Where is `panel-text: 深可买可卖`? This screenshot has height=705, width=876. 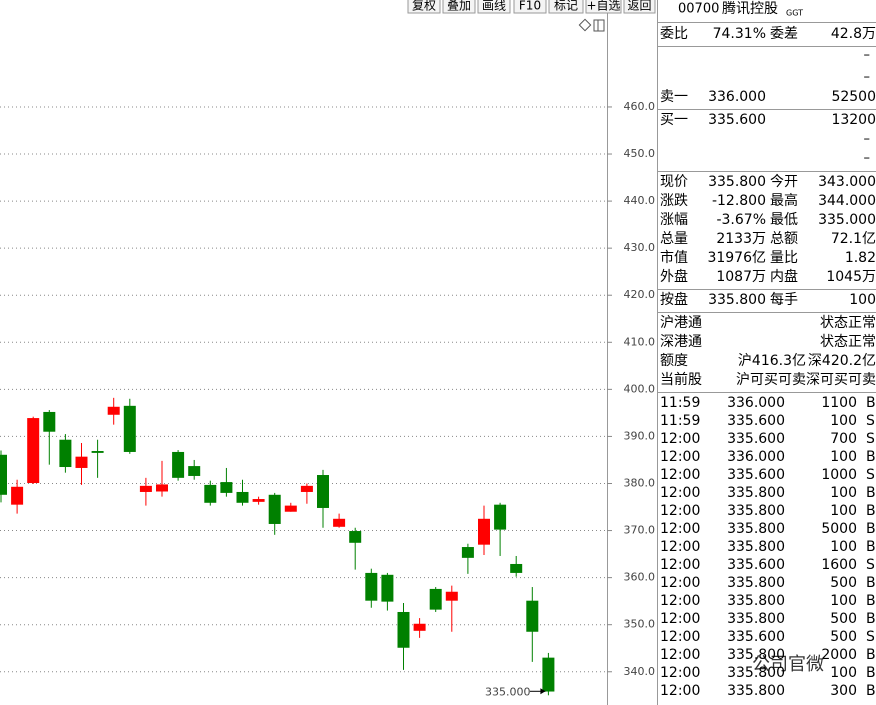
panel-text: 深可买可卖 is located at coordinates (841, 380).